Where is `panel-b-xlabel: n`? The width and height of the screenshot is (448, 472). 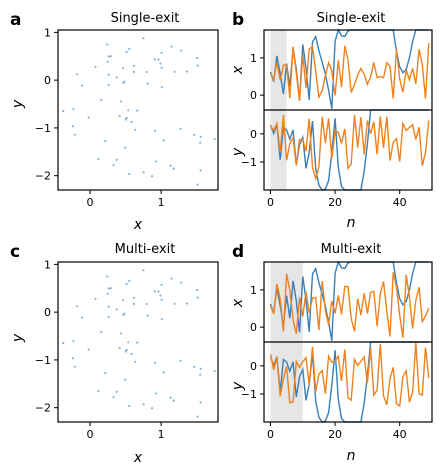 panel-b-xlabel: n is located at coordinates (351, 223).